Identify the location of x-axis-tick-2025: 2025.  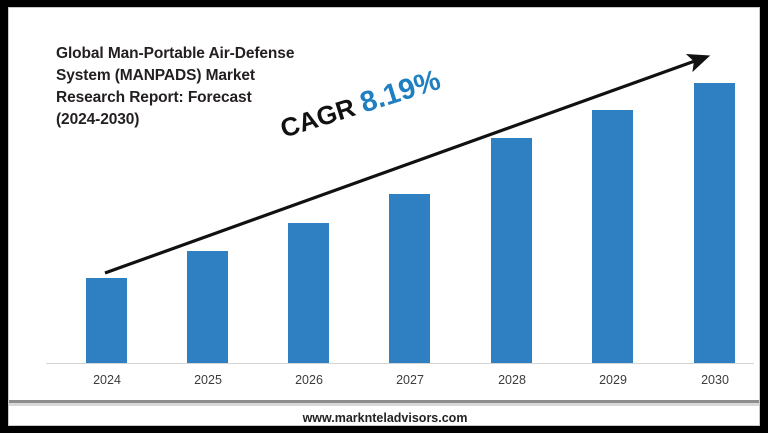
(208, 380).